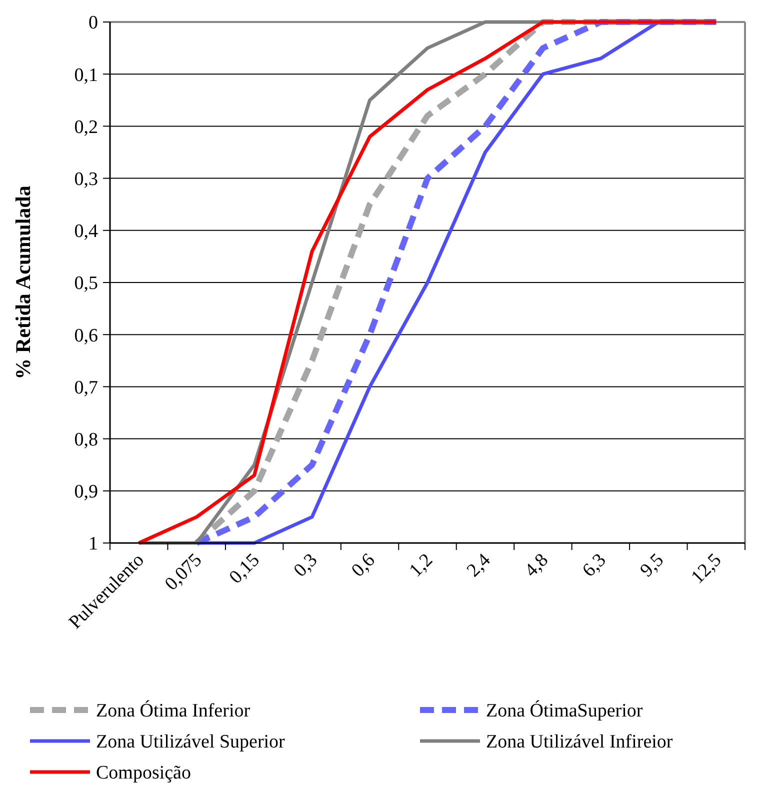 Image resolution: width=776 pixels, height=795 pixels. Describe the element at coordinates (536, 566) in the screenshot. I see `x-tick-label: 4,8` at that location.